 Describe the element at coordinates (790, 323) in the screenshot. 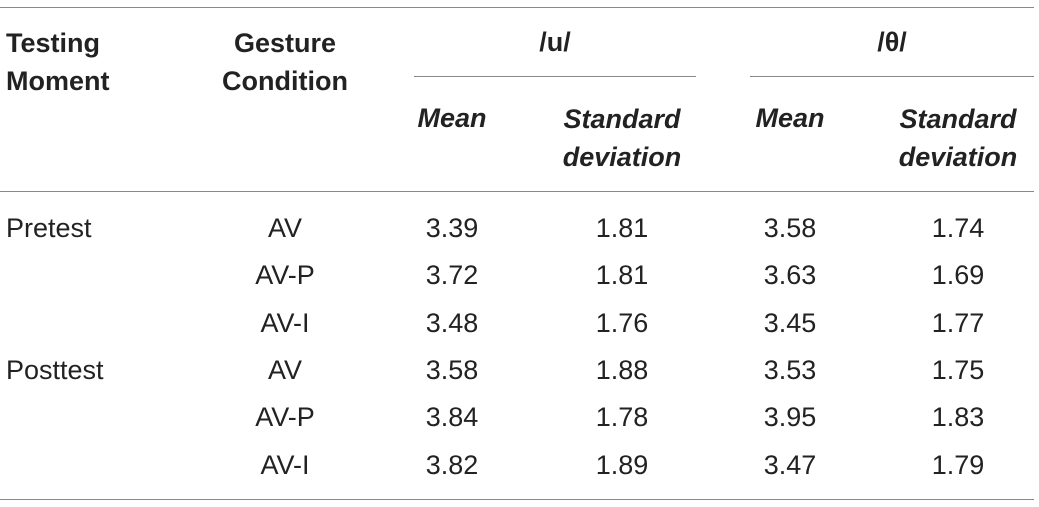

I see `cell-t-mean: 3.45` at that location.